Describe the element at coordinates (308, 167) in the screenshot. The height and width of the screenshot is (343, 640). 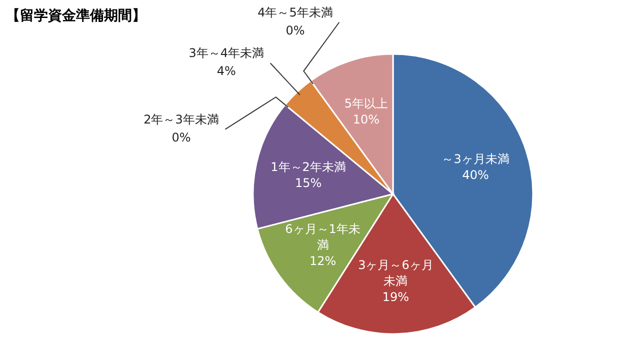
I see `slice-label: 1年～2年未満` at that location.